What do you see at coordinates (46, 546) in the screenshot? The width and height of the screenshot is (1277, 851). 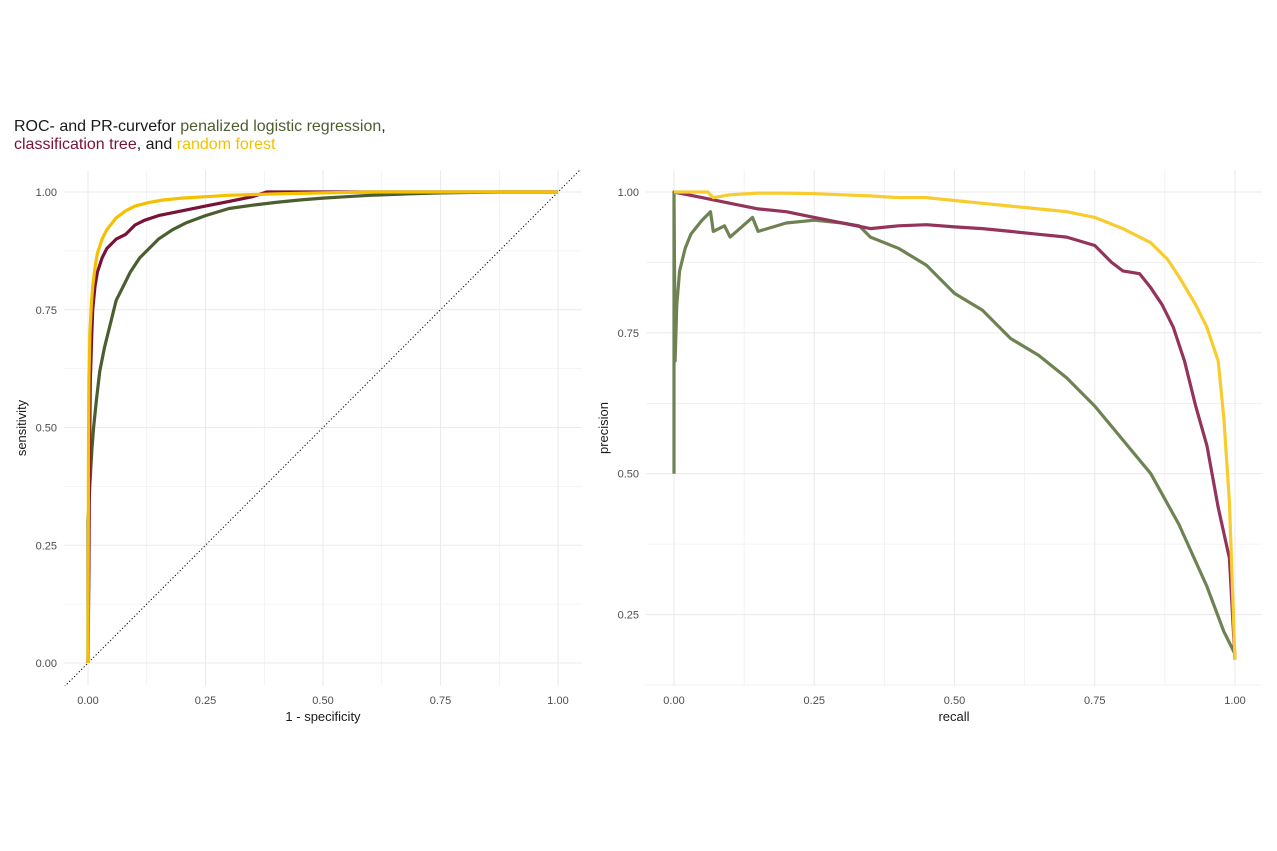 I see `roc-y-tick-label: 0.25` at bounding box center [46, 546].